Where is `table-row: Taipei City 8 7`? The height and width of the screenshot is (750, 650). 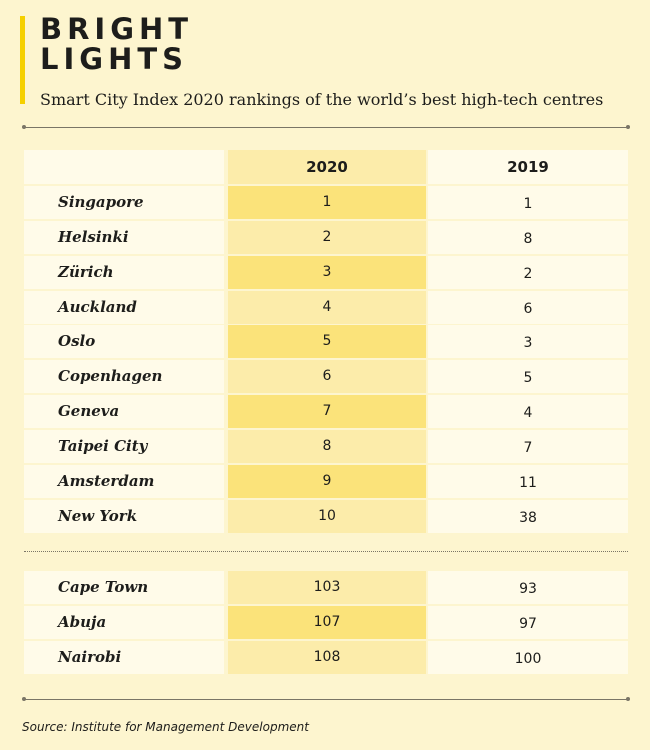 table-row: Taipei City 8 7 is located at coordinates (326, 446).